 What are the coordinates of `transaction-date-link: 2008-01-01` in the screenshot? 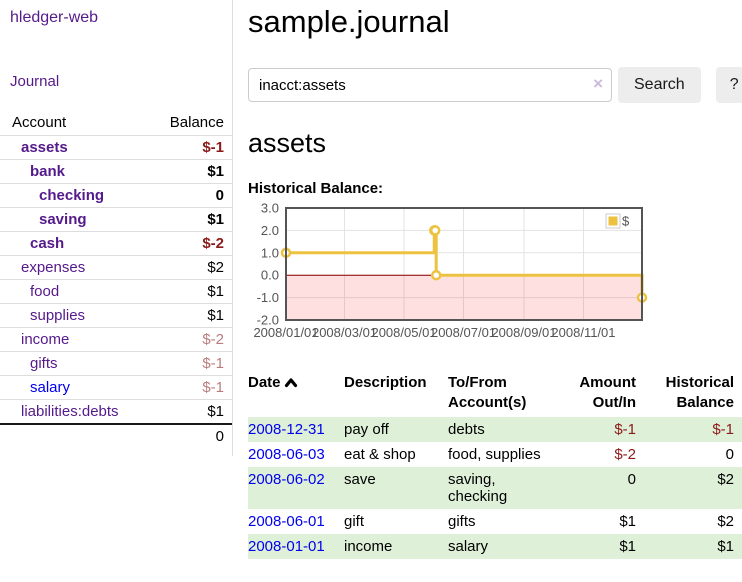 It's located at (286, 546).